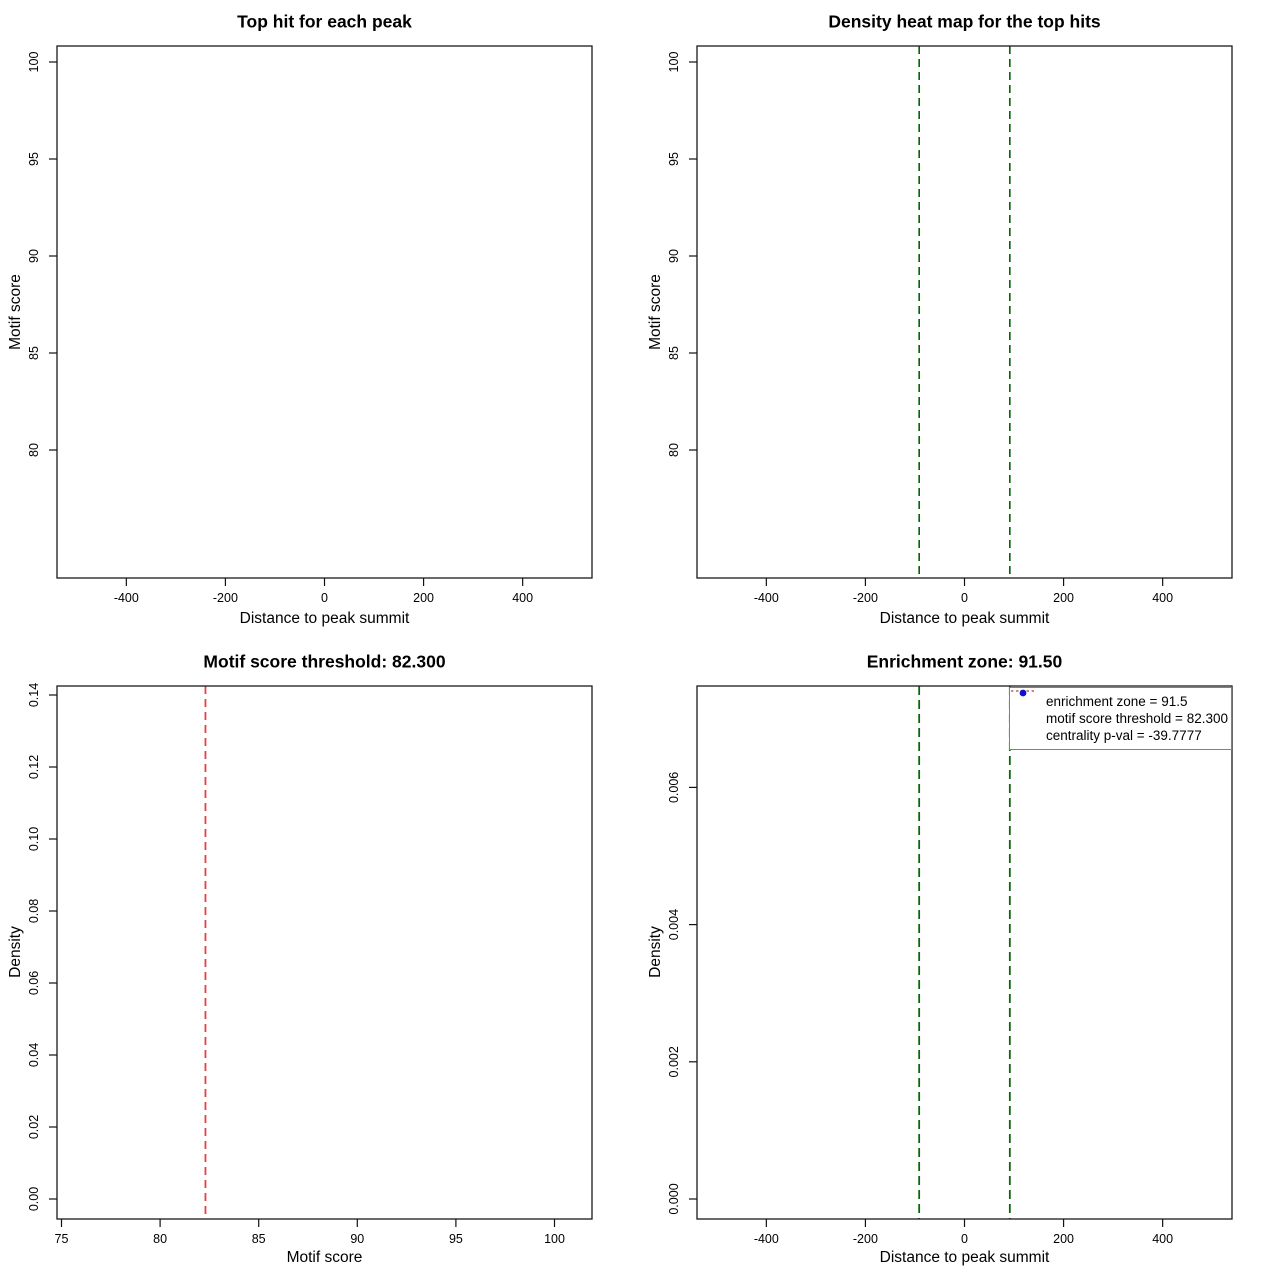 This screenshot has height=1280, width=1280. What do you see at coordinates (34, 911) in the screenshot?
I see `threshold-y-tick-label: 0.08` at bounding box center [34, 911].